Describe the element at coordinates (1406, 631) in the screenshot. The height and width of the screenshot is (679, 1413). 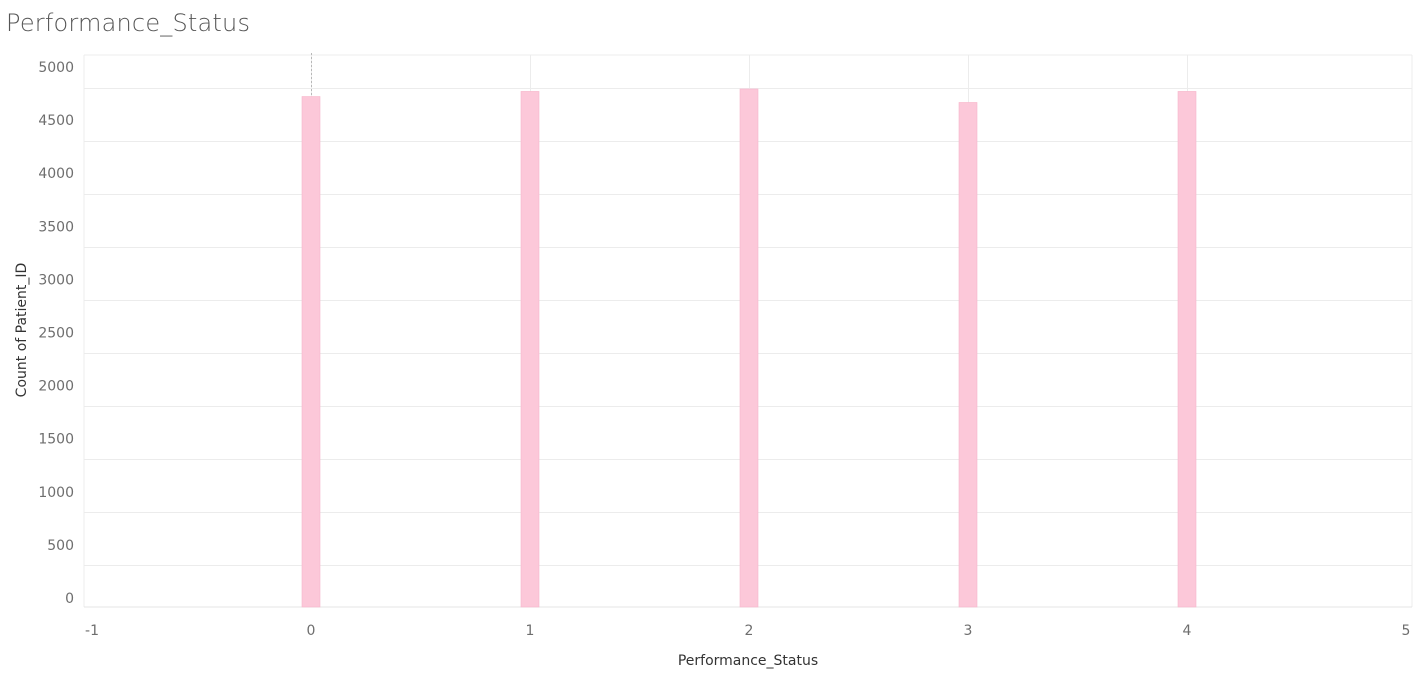
I see `x-tick-label: 5` at that location.